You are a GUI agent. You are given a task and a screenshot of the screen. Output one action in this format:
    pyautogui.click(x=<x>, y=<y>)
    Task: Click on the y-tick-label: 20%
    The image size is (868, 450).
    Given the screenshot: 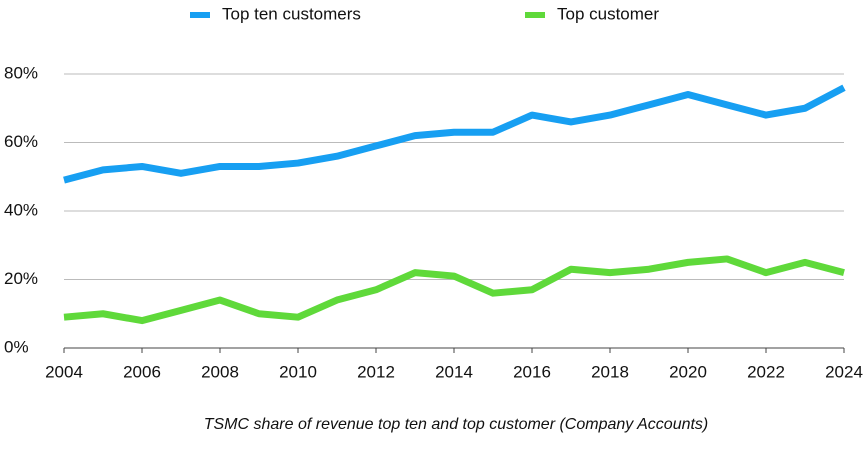 What is the action you would take?
    pyautogui.click(x=21, y=278)
    